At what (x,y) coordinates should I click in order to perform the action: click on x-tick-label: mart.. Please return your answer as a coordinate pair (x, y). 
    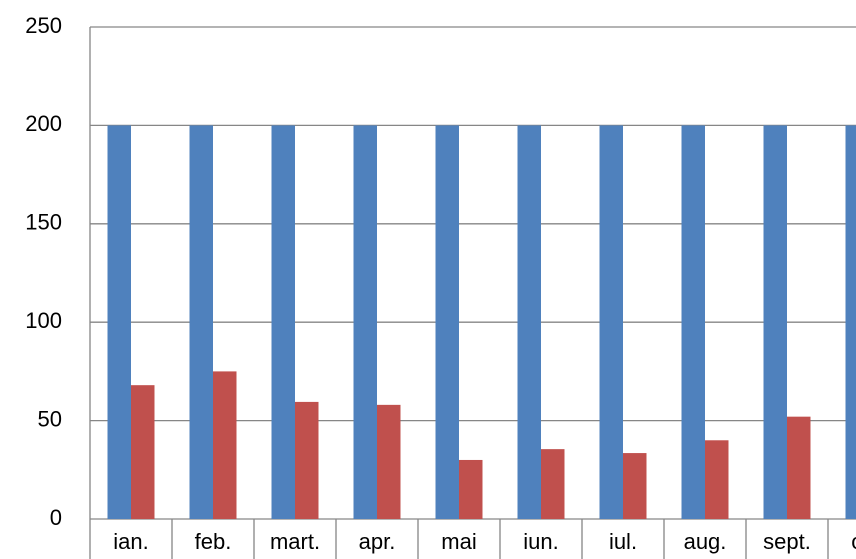
    Looking at the image, I should click on (295, 541).